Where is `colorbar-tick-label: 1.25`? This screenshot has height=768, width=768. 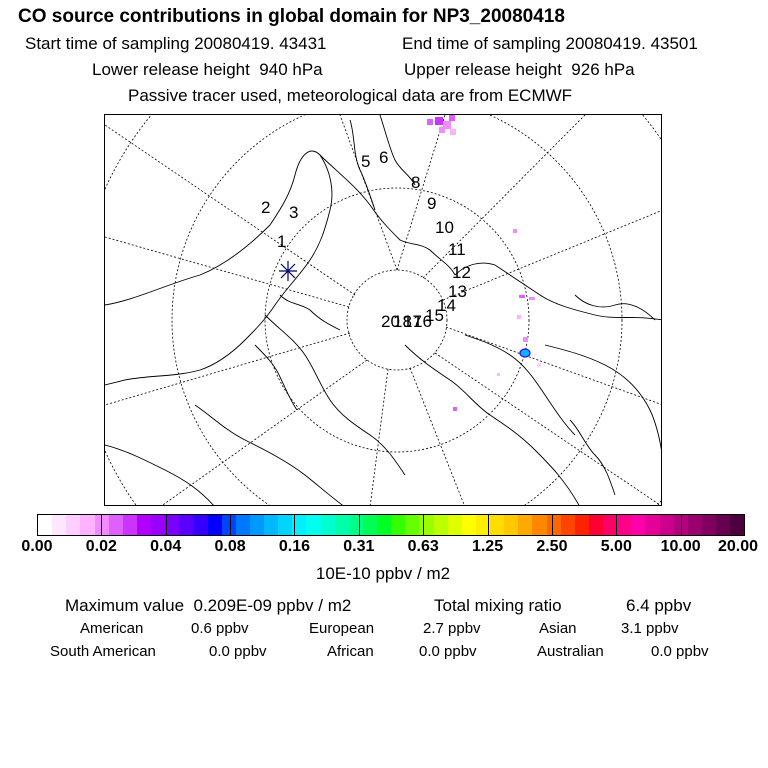 colorbar-tick-label: 1.25 is located at coordinates (487, 546).